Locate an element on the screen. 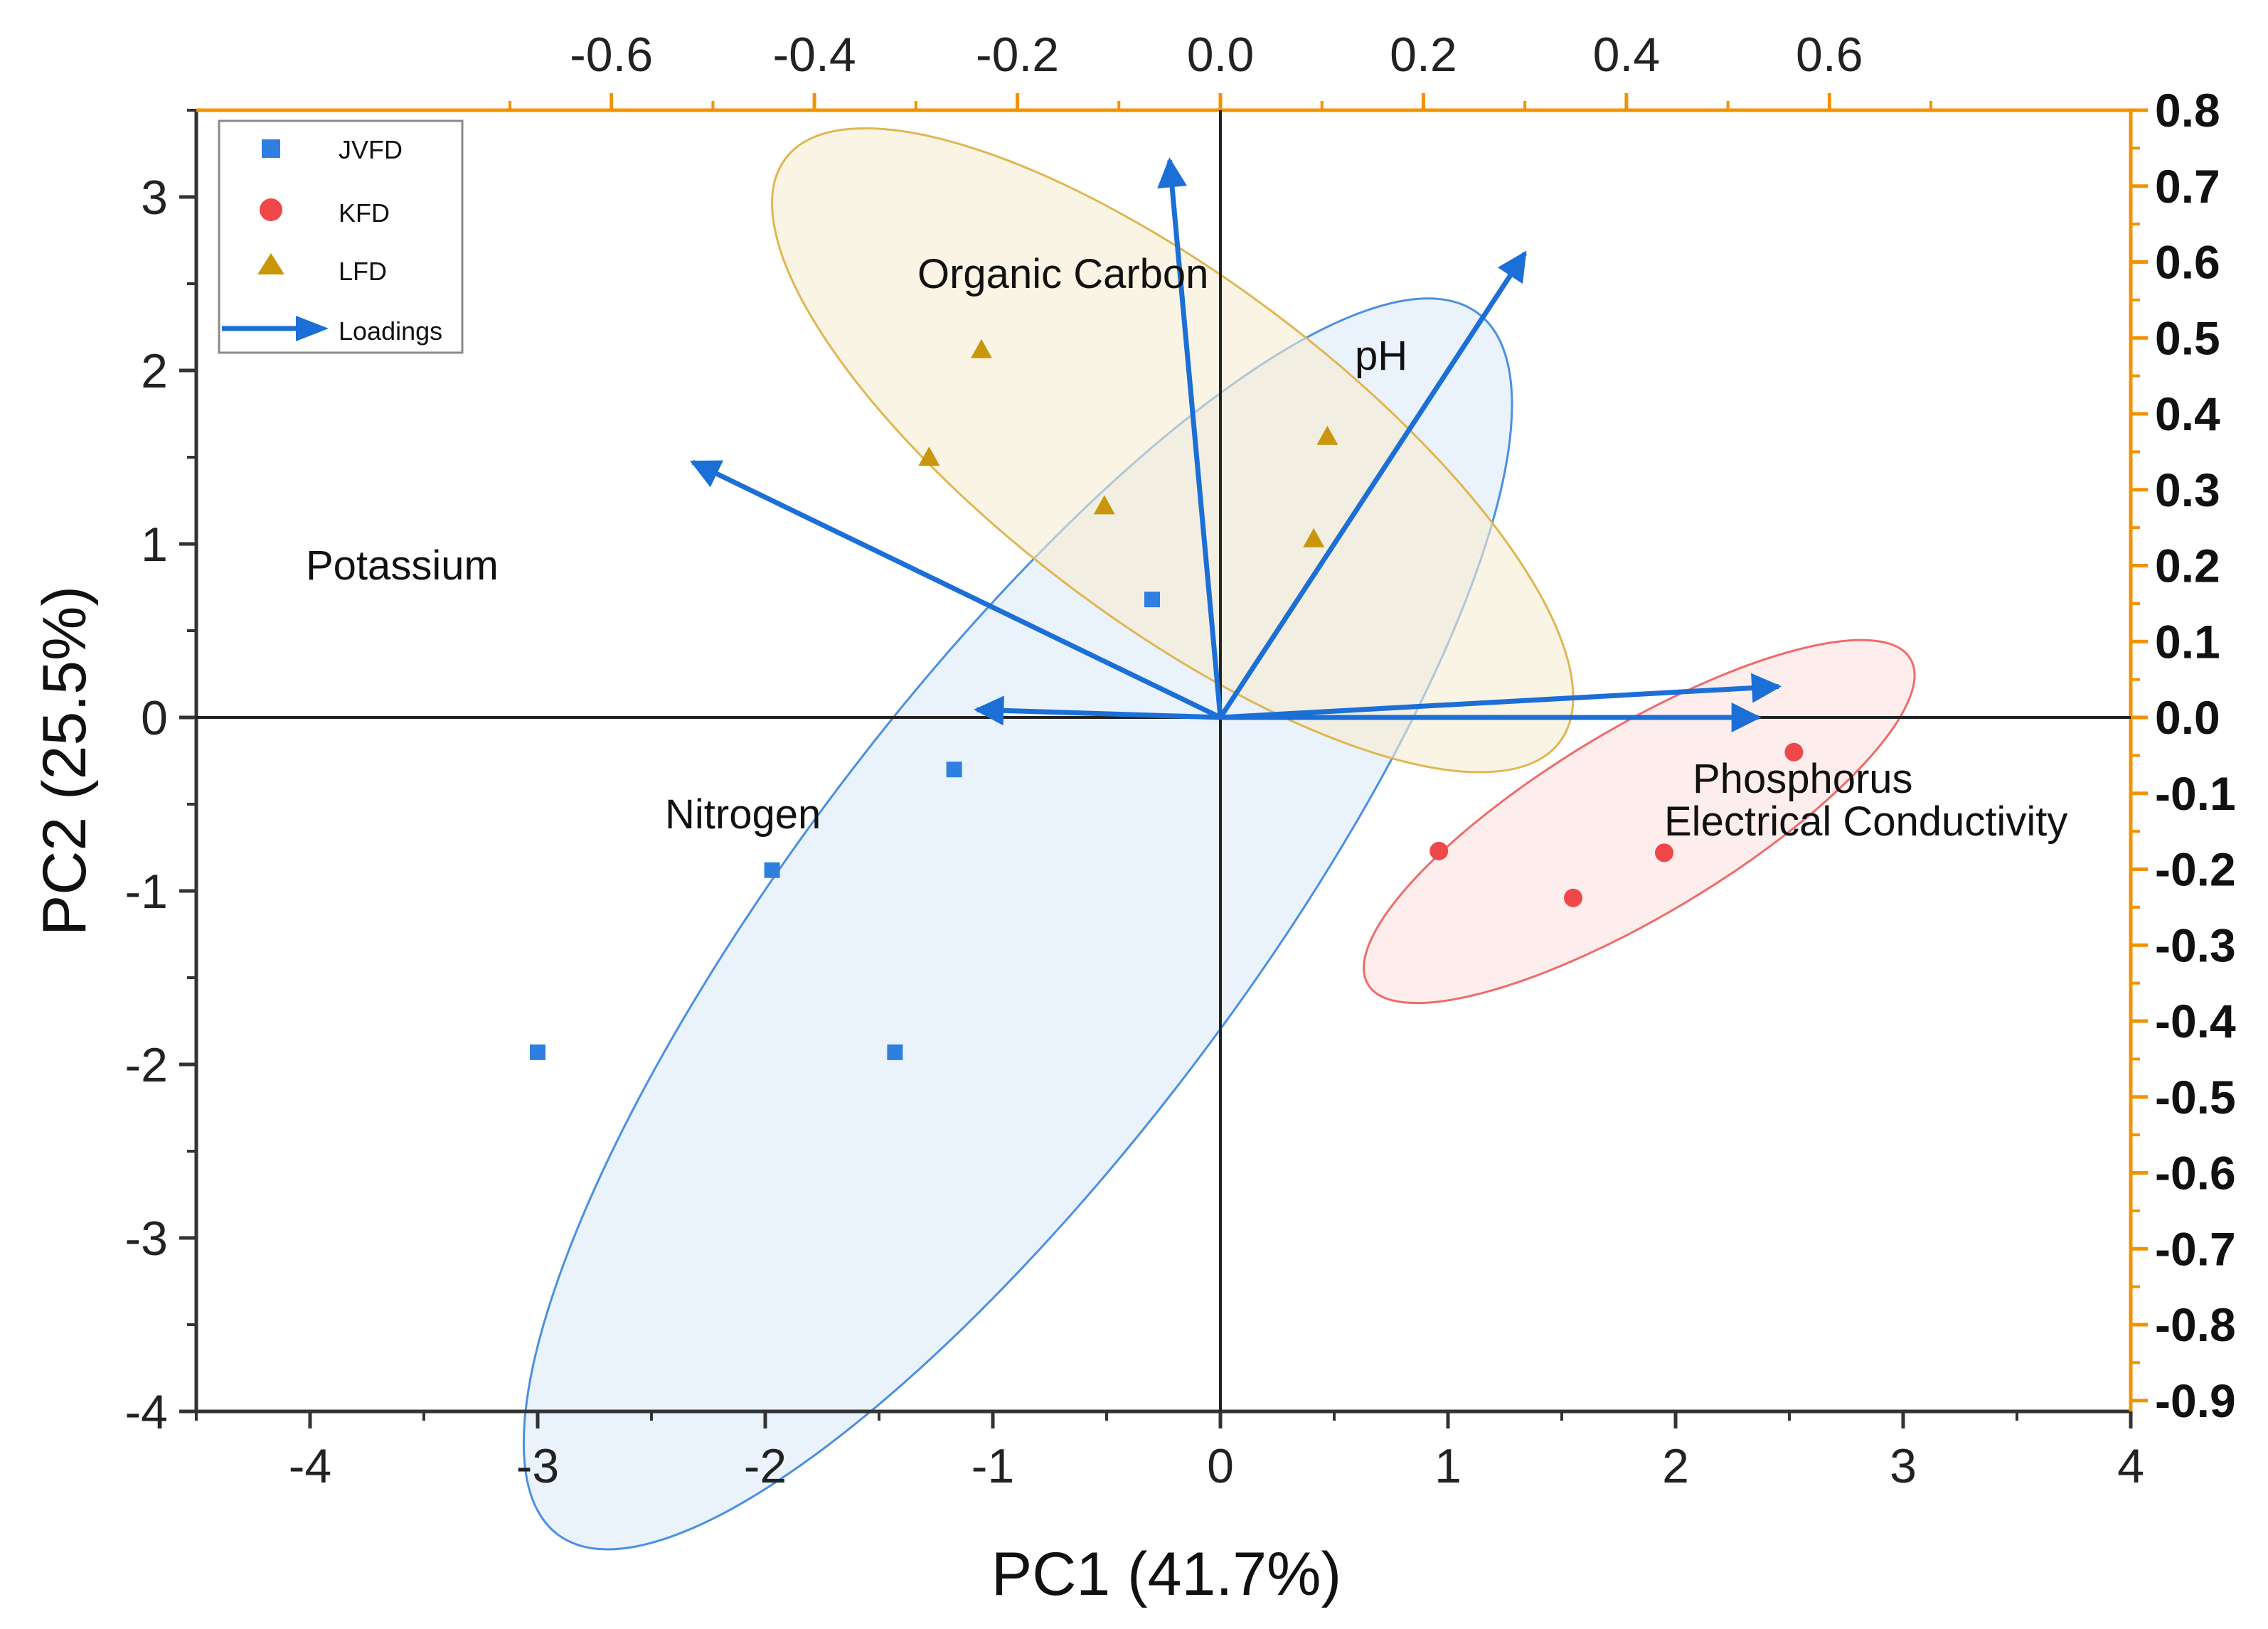 This screenshot has width=2268, height=1629. legend-marker-kfd is located at coordinates (271, 209).